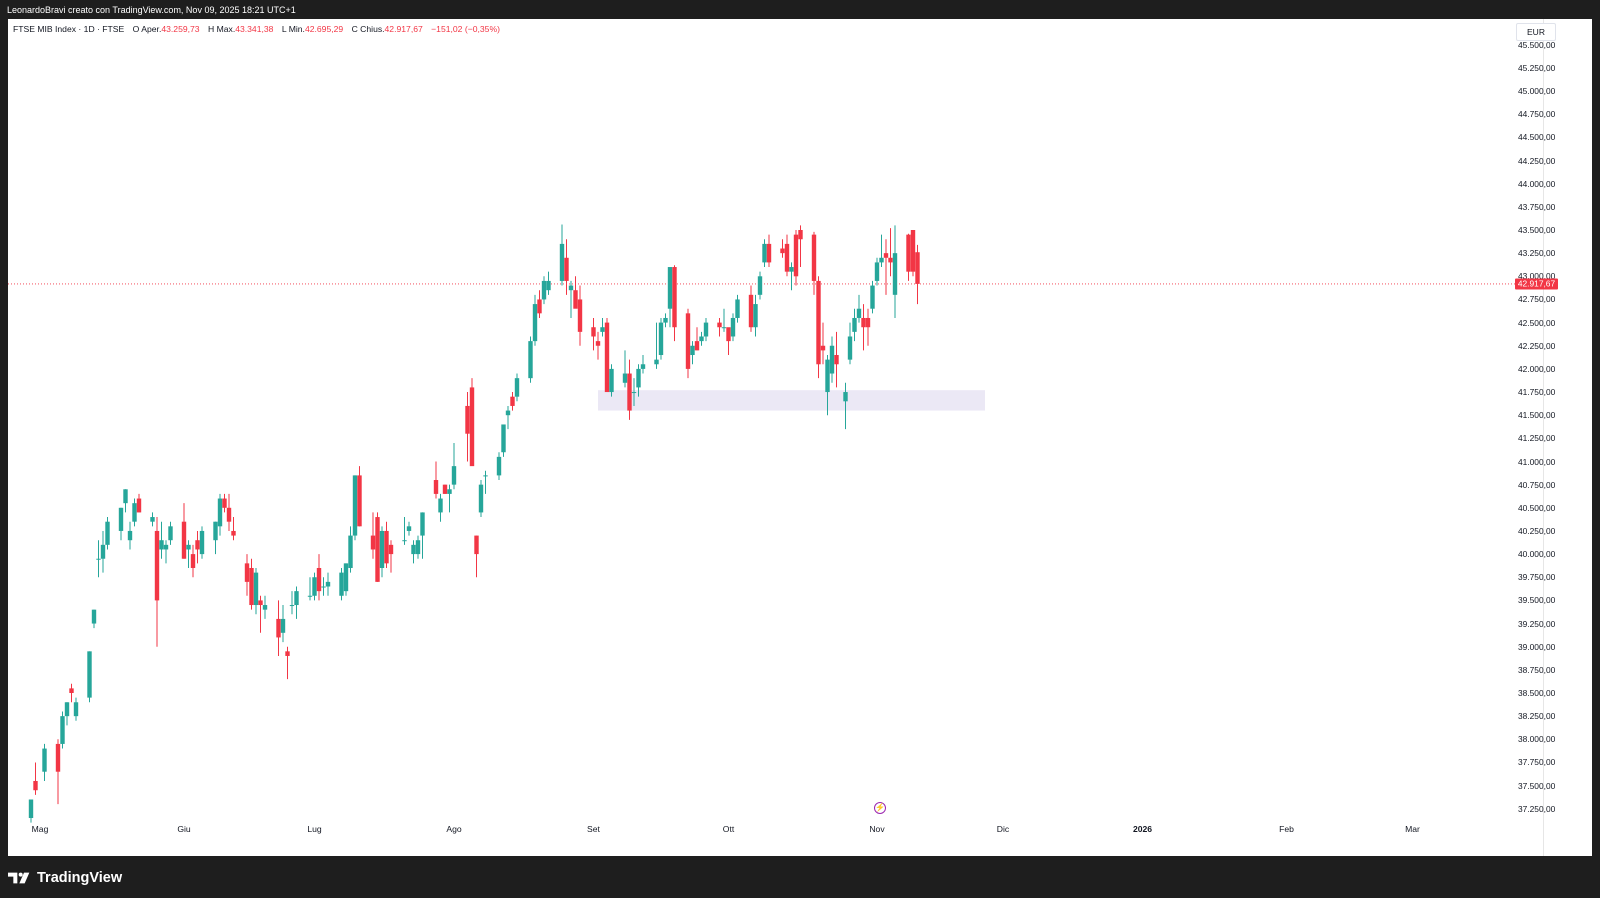  What do you see at coordinates (1537, 461) in the screenshot?
I see `y-tick-label: 41.000,00` at bounding box center [1537, 461].